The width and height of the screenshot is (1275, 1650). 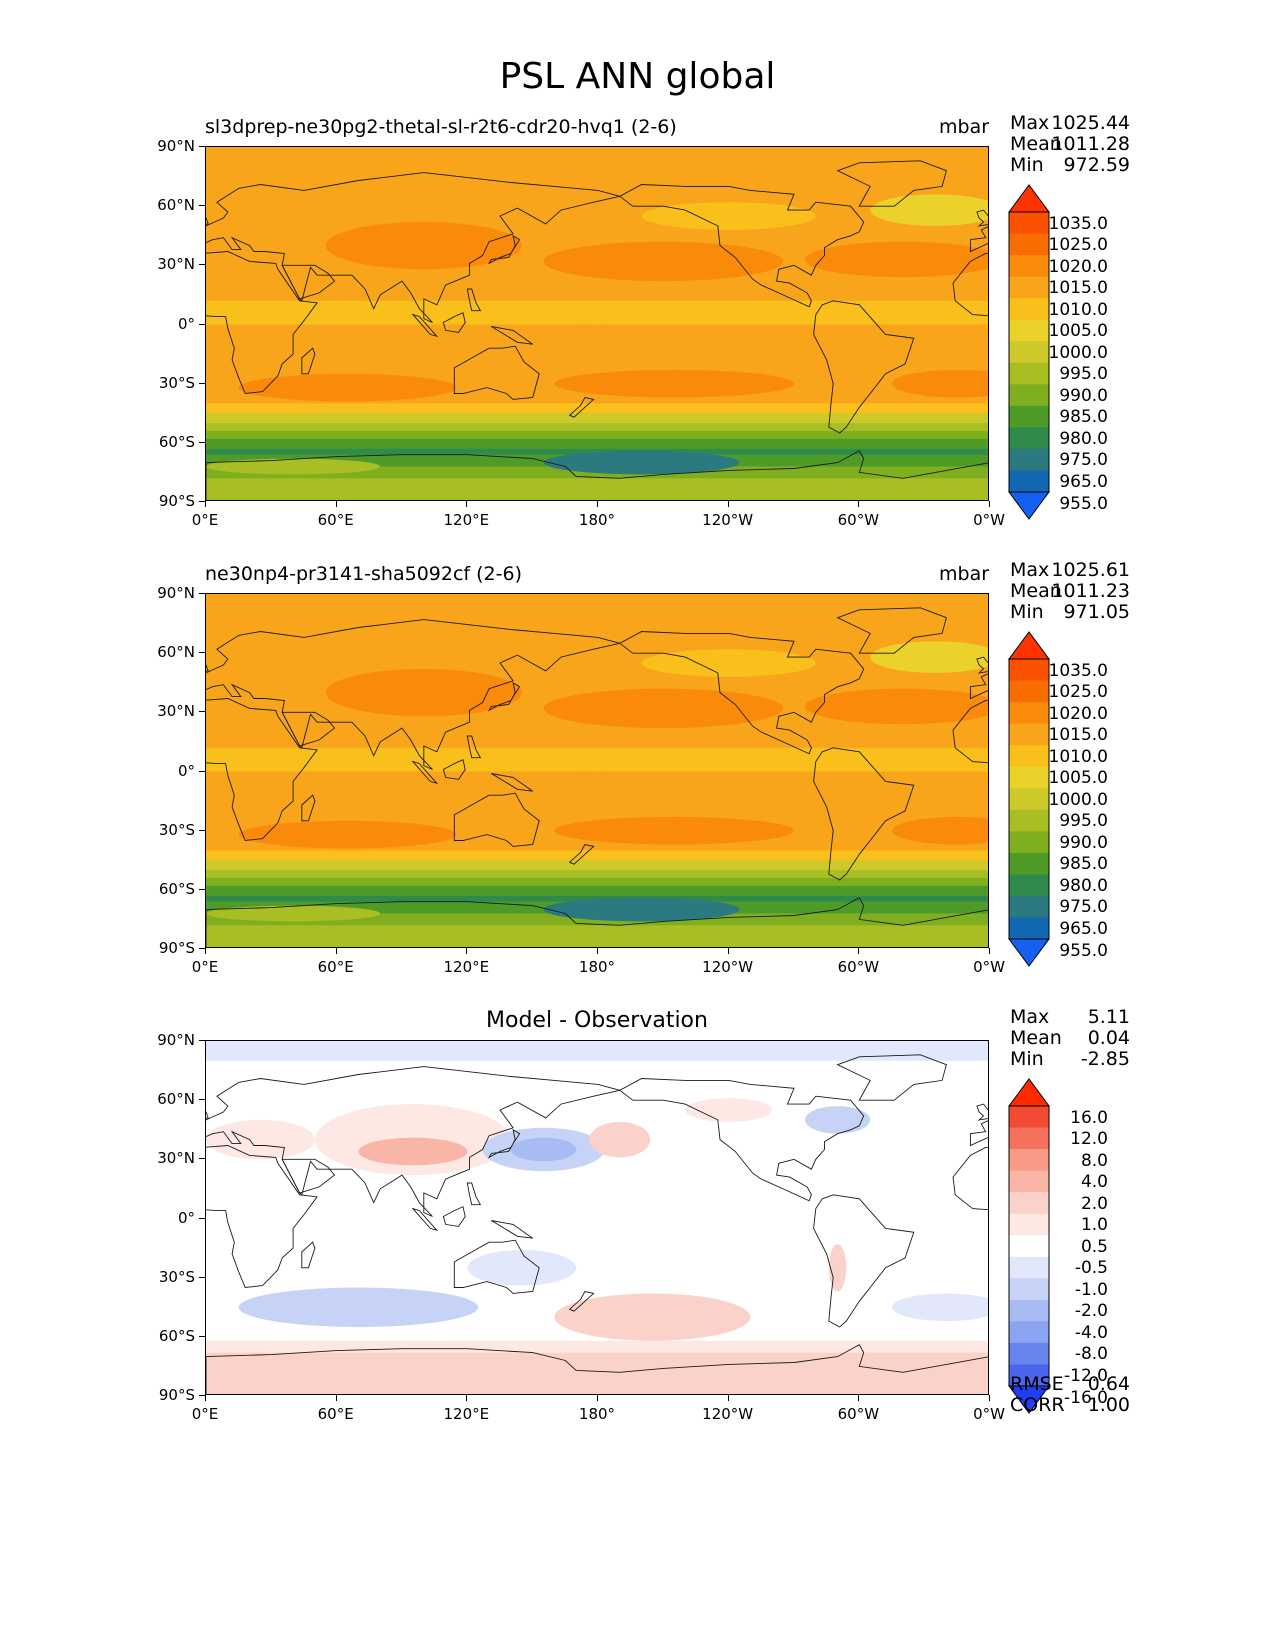 What do you see at coordinates (1036, 1038) in the screenshot?
I see `stat-label-mean: Mean` at bounding box center [1036, 1038].